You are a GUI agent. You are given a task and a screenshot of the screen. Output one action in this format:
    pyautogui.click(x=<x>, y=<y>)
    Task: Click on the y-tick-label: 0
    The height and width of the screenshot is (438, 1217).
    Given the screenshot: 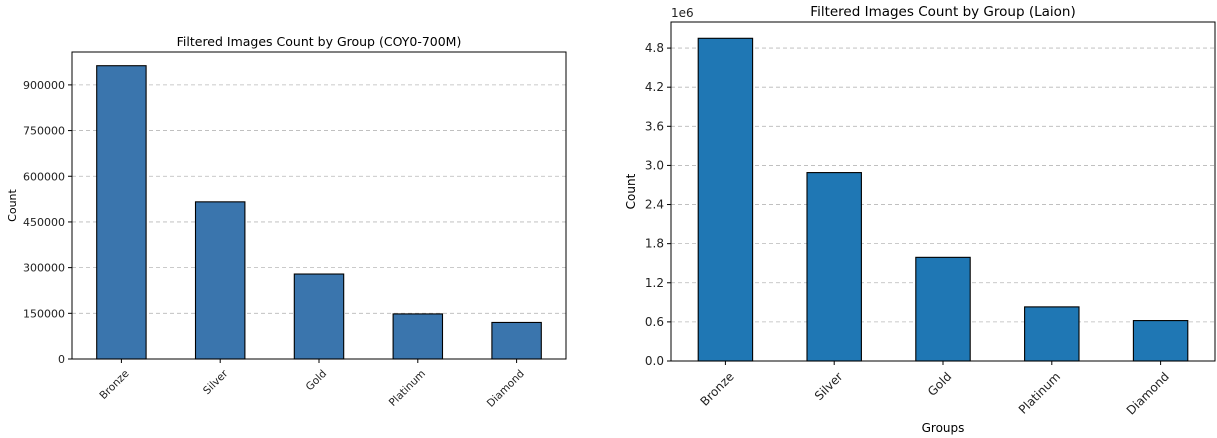 What is the action you would take?
    pyautogui.click(x=61, y=359)
    